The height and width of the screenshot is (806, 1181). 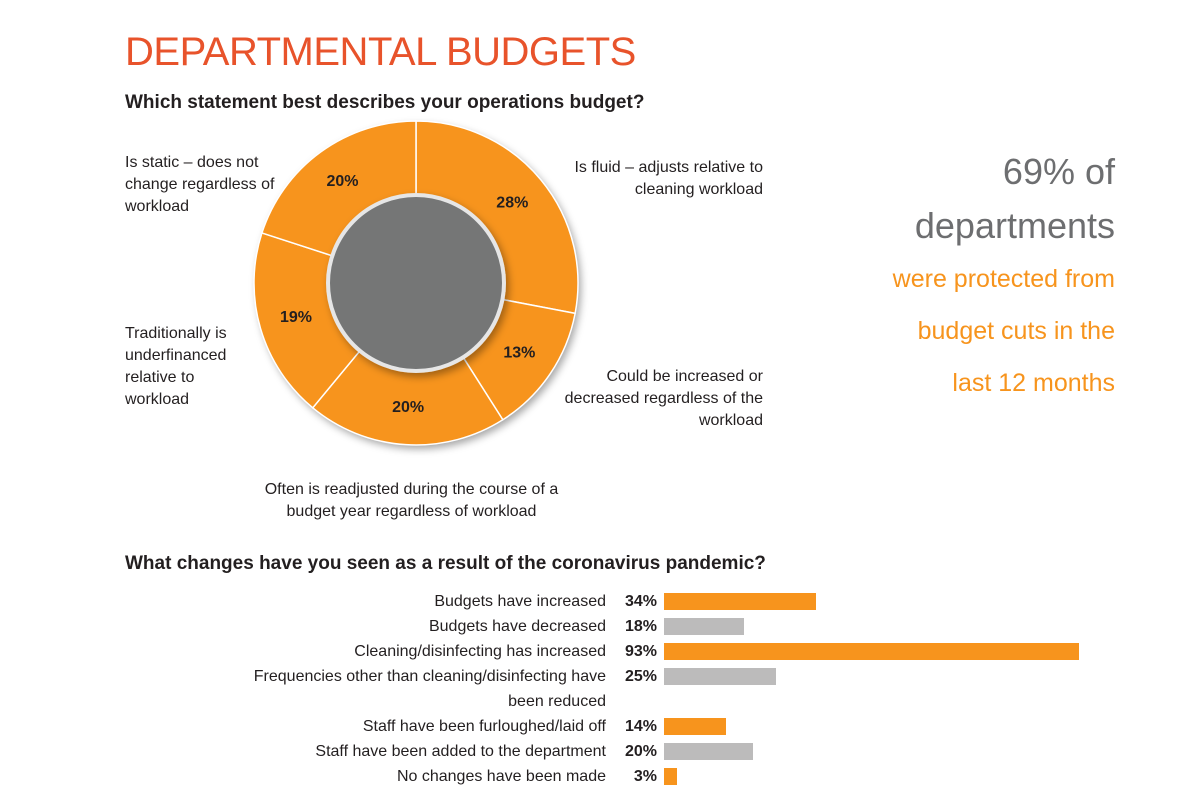 What do you see at coordinates (640, 751) in the screenshot?
I see `bar-value-label: 20%` at bounding box center [640, 751].